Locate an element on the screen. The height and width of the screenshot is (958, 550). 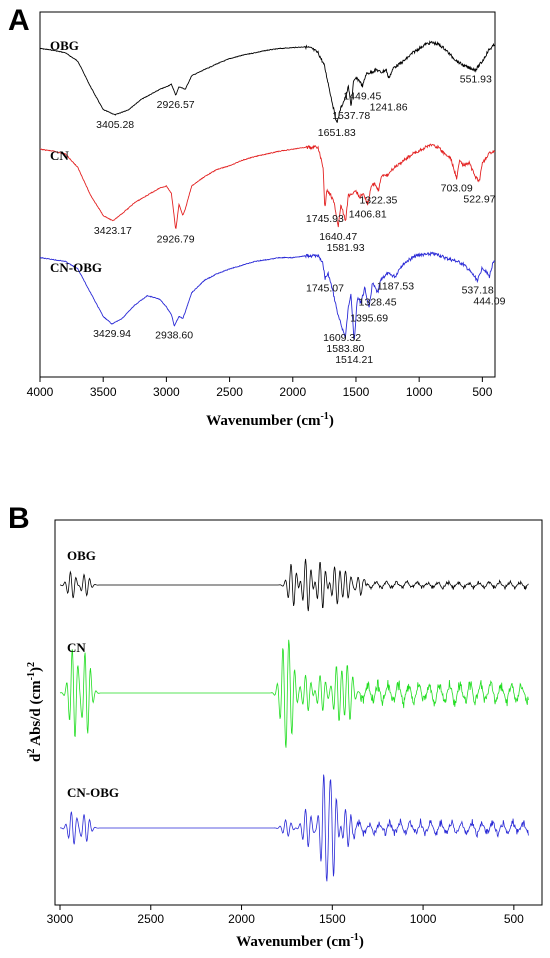
series-line-cn-obg is located at coordinates (267, 295).